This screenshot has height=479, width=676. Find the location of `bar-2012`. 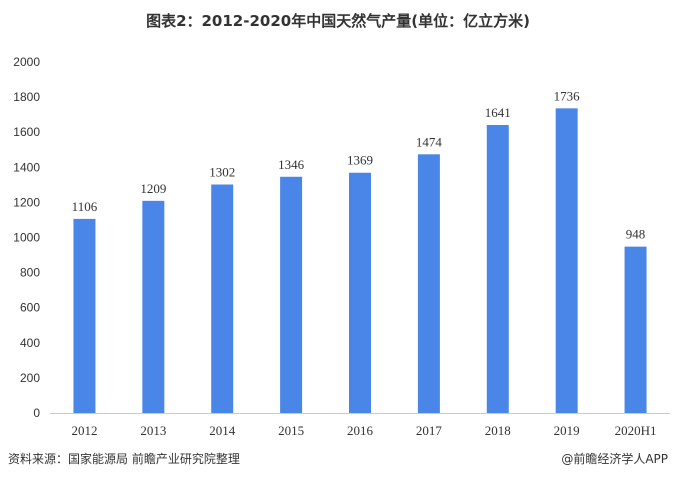

bar-2012 is located at coordinates (84, 315).